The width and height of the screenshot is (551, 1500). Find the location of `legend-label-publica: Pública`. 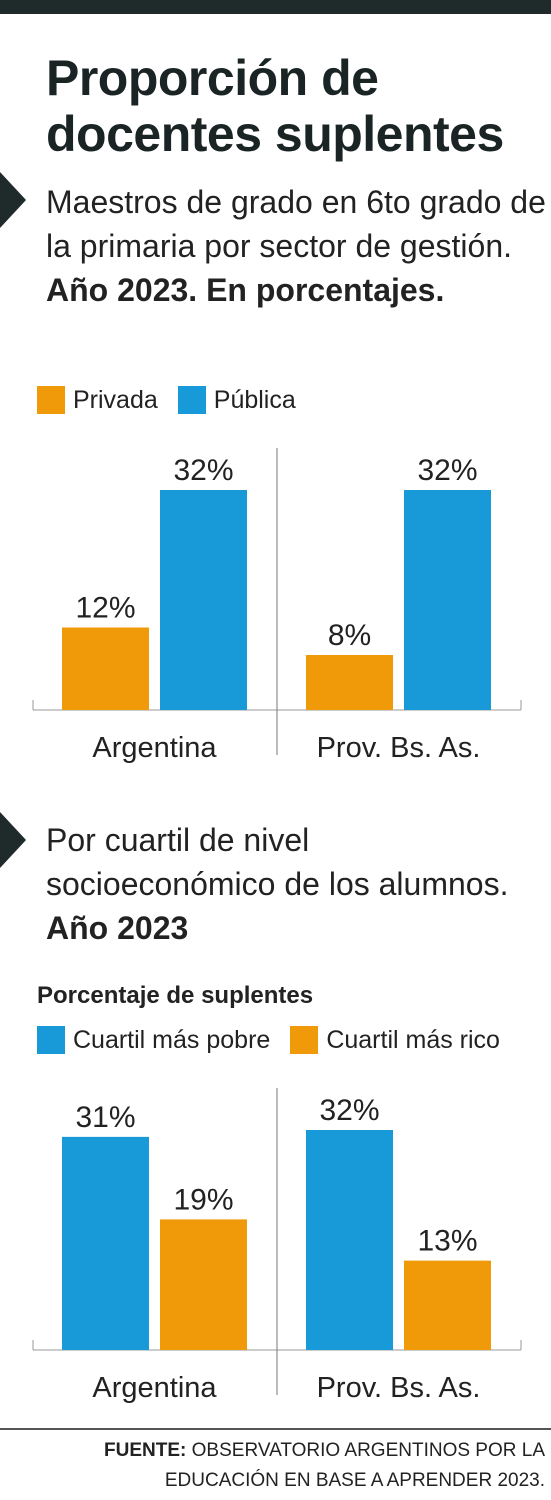

legend-label-publica: Pública is located at coordinates (254, 399).